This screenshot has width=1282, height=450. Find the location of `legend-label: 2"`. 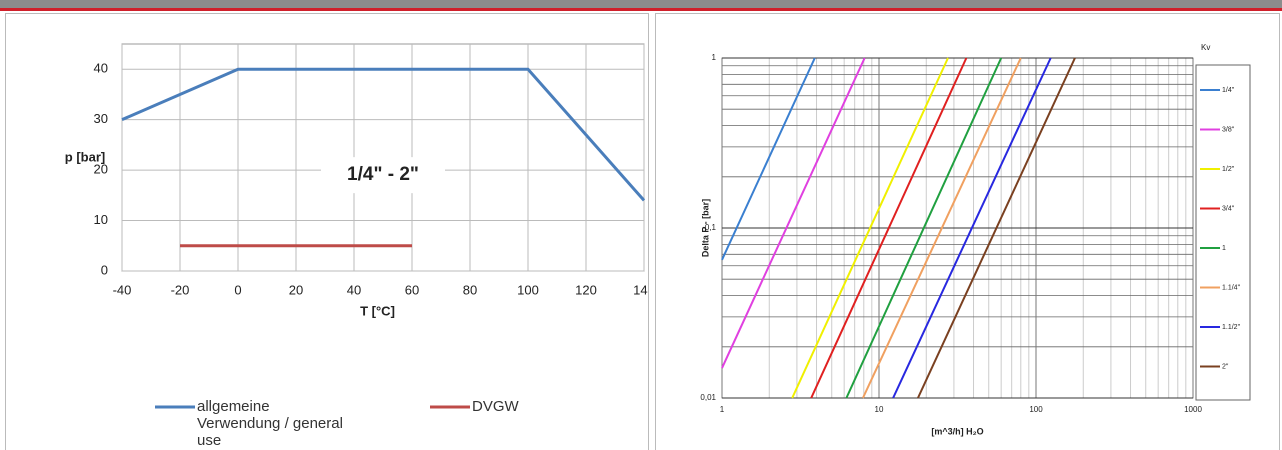

legend-label: 2" is located at coordinates (1225, 366).